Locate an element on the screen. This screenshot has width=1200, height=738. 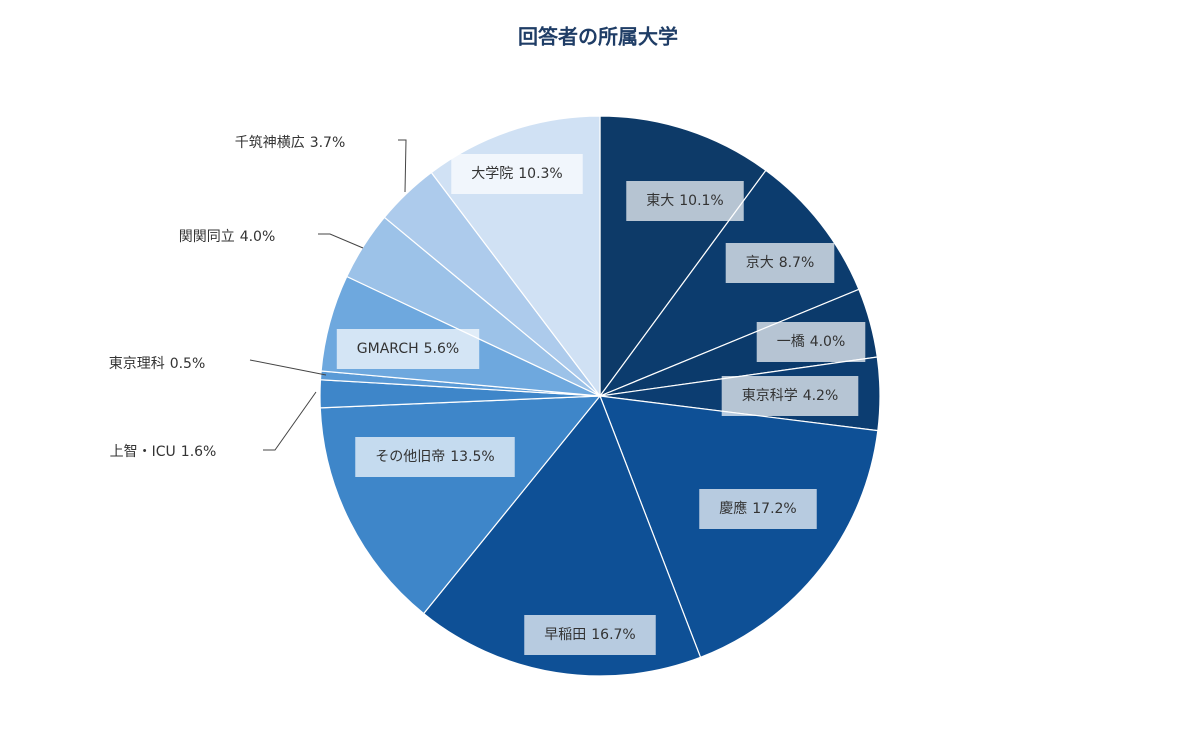
data-label: 東京科学 4.2% is located at coordinates (790, 396).